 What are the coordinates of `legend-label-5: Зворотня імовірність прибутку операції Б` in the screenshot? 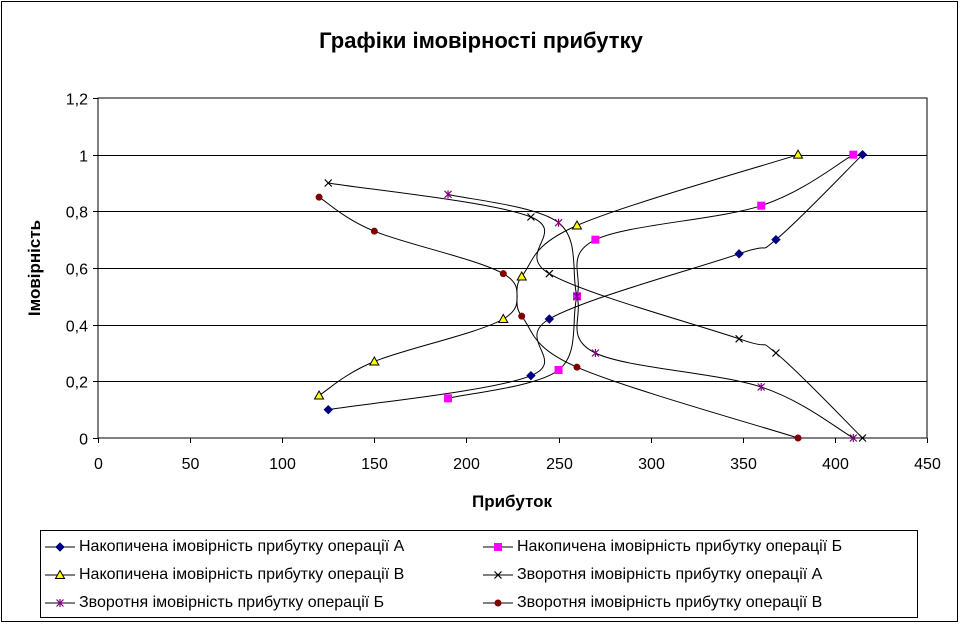 It's located at (232, 602).